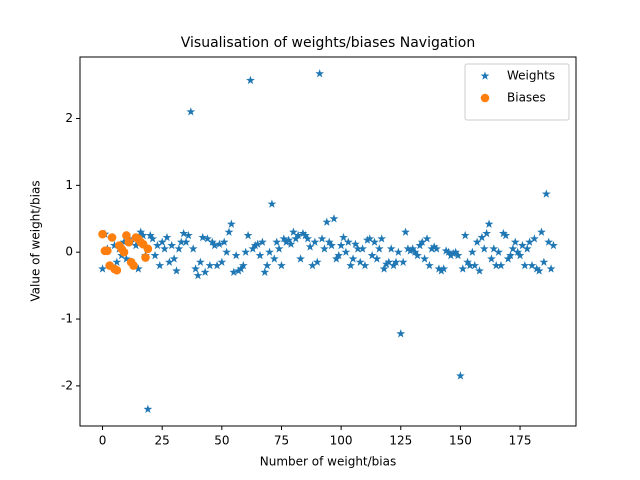  What do you see at coordinates (162, 441) in the screenshot?
I see `x-tick-label: 25` at bounding box center [162, 441].